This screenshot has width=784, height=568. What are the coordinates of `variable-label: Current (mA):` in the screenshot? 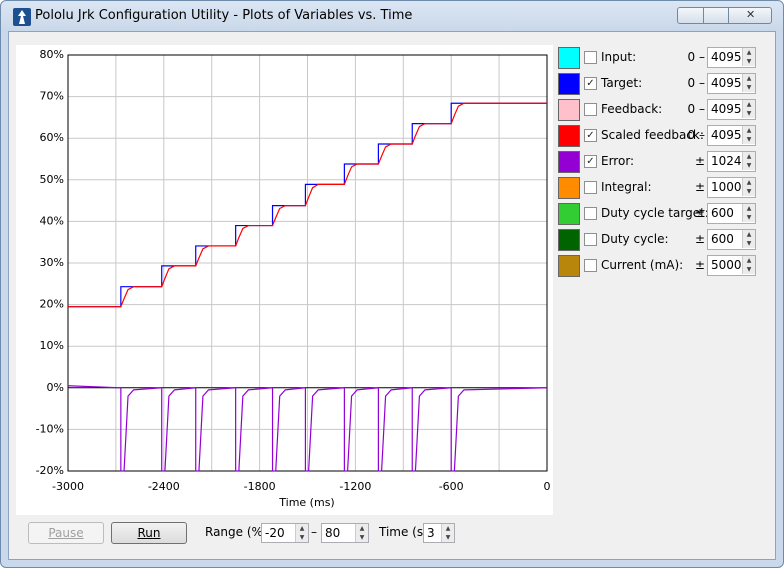 It's located at (642, 265).